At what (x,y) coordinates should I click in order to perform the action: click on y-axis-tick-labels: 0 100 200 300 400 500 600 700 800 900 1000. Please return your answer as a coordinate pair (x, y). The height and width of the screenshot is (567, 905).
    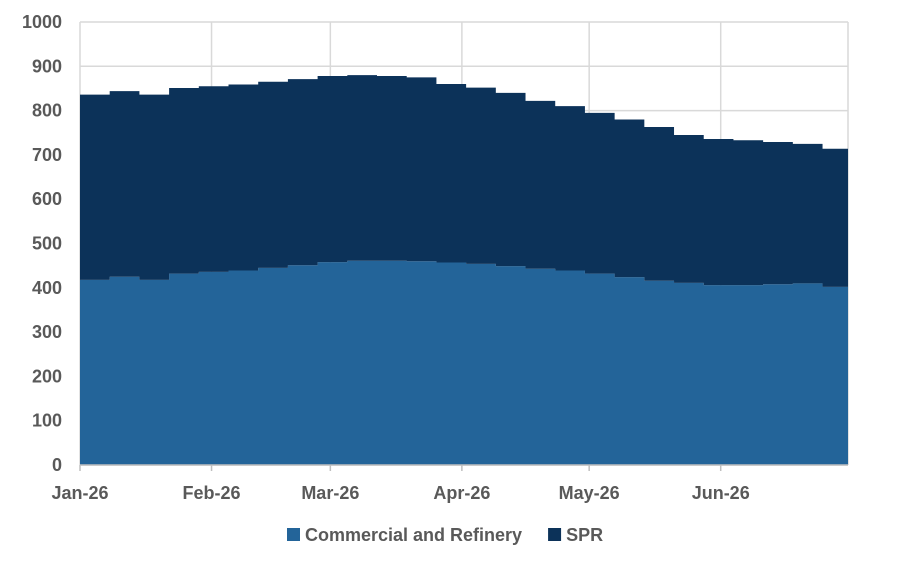
    Looking at the image, I should click on (42, 243).